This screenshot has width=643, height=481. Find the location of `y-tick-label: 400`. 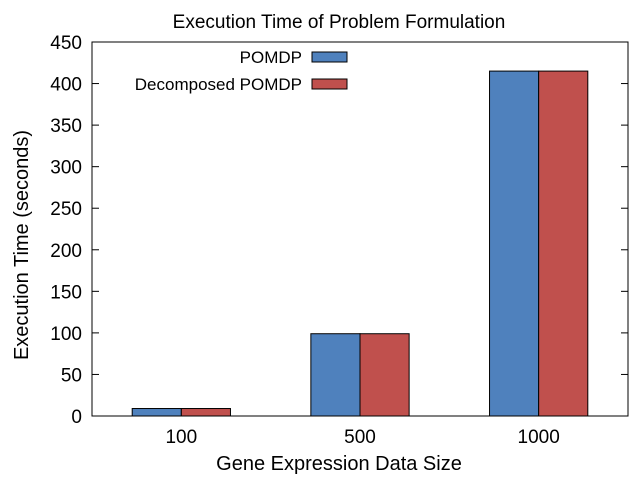

y-tick-label: 400 is located at coordinates (66, 85).